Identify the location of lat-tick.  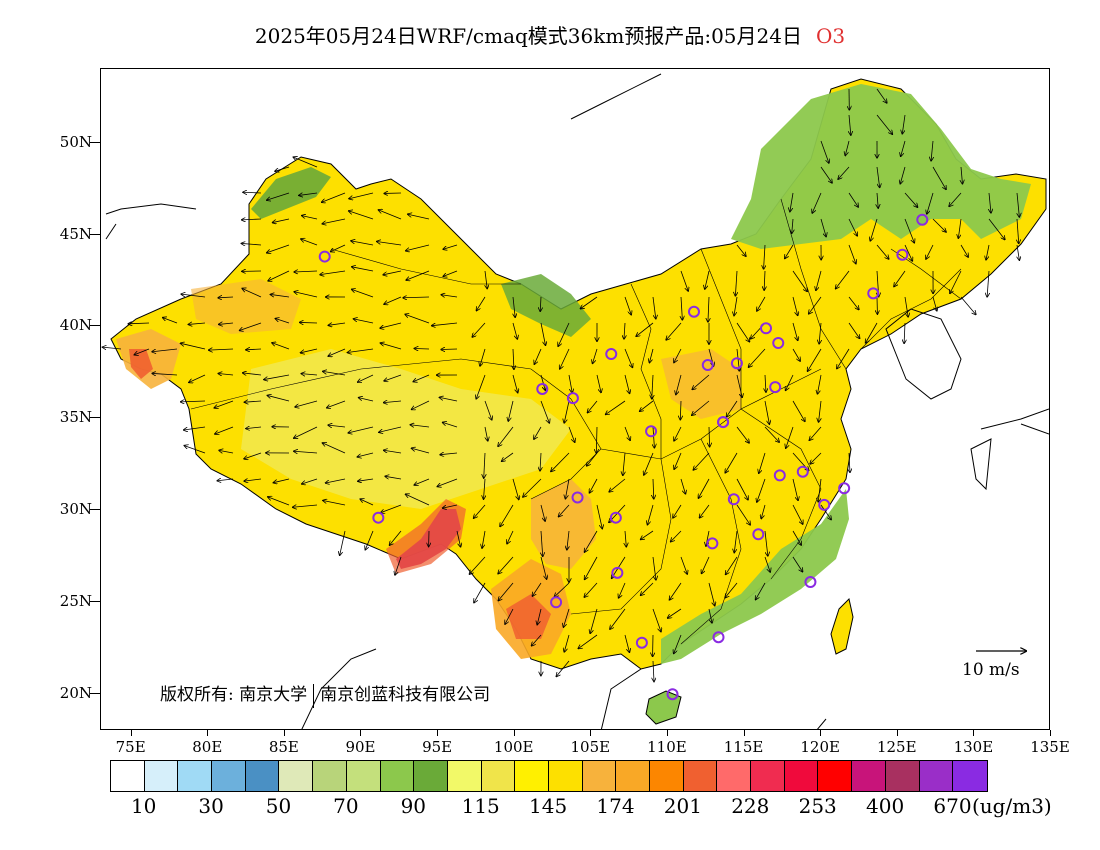
(95, 326).